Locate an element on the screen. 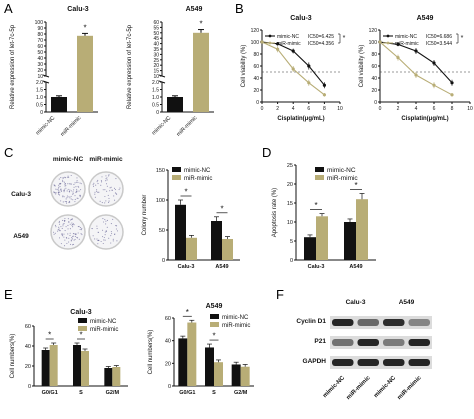 This screenshot has width=474, height=419. y-tick-label: 5 is located at coordinates (291, 242).